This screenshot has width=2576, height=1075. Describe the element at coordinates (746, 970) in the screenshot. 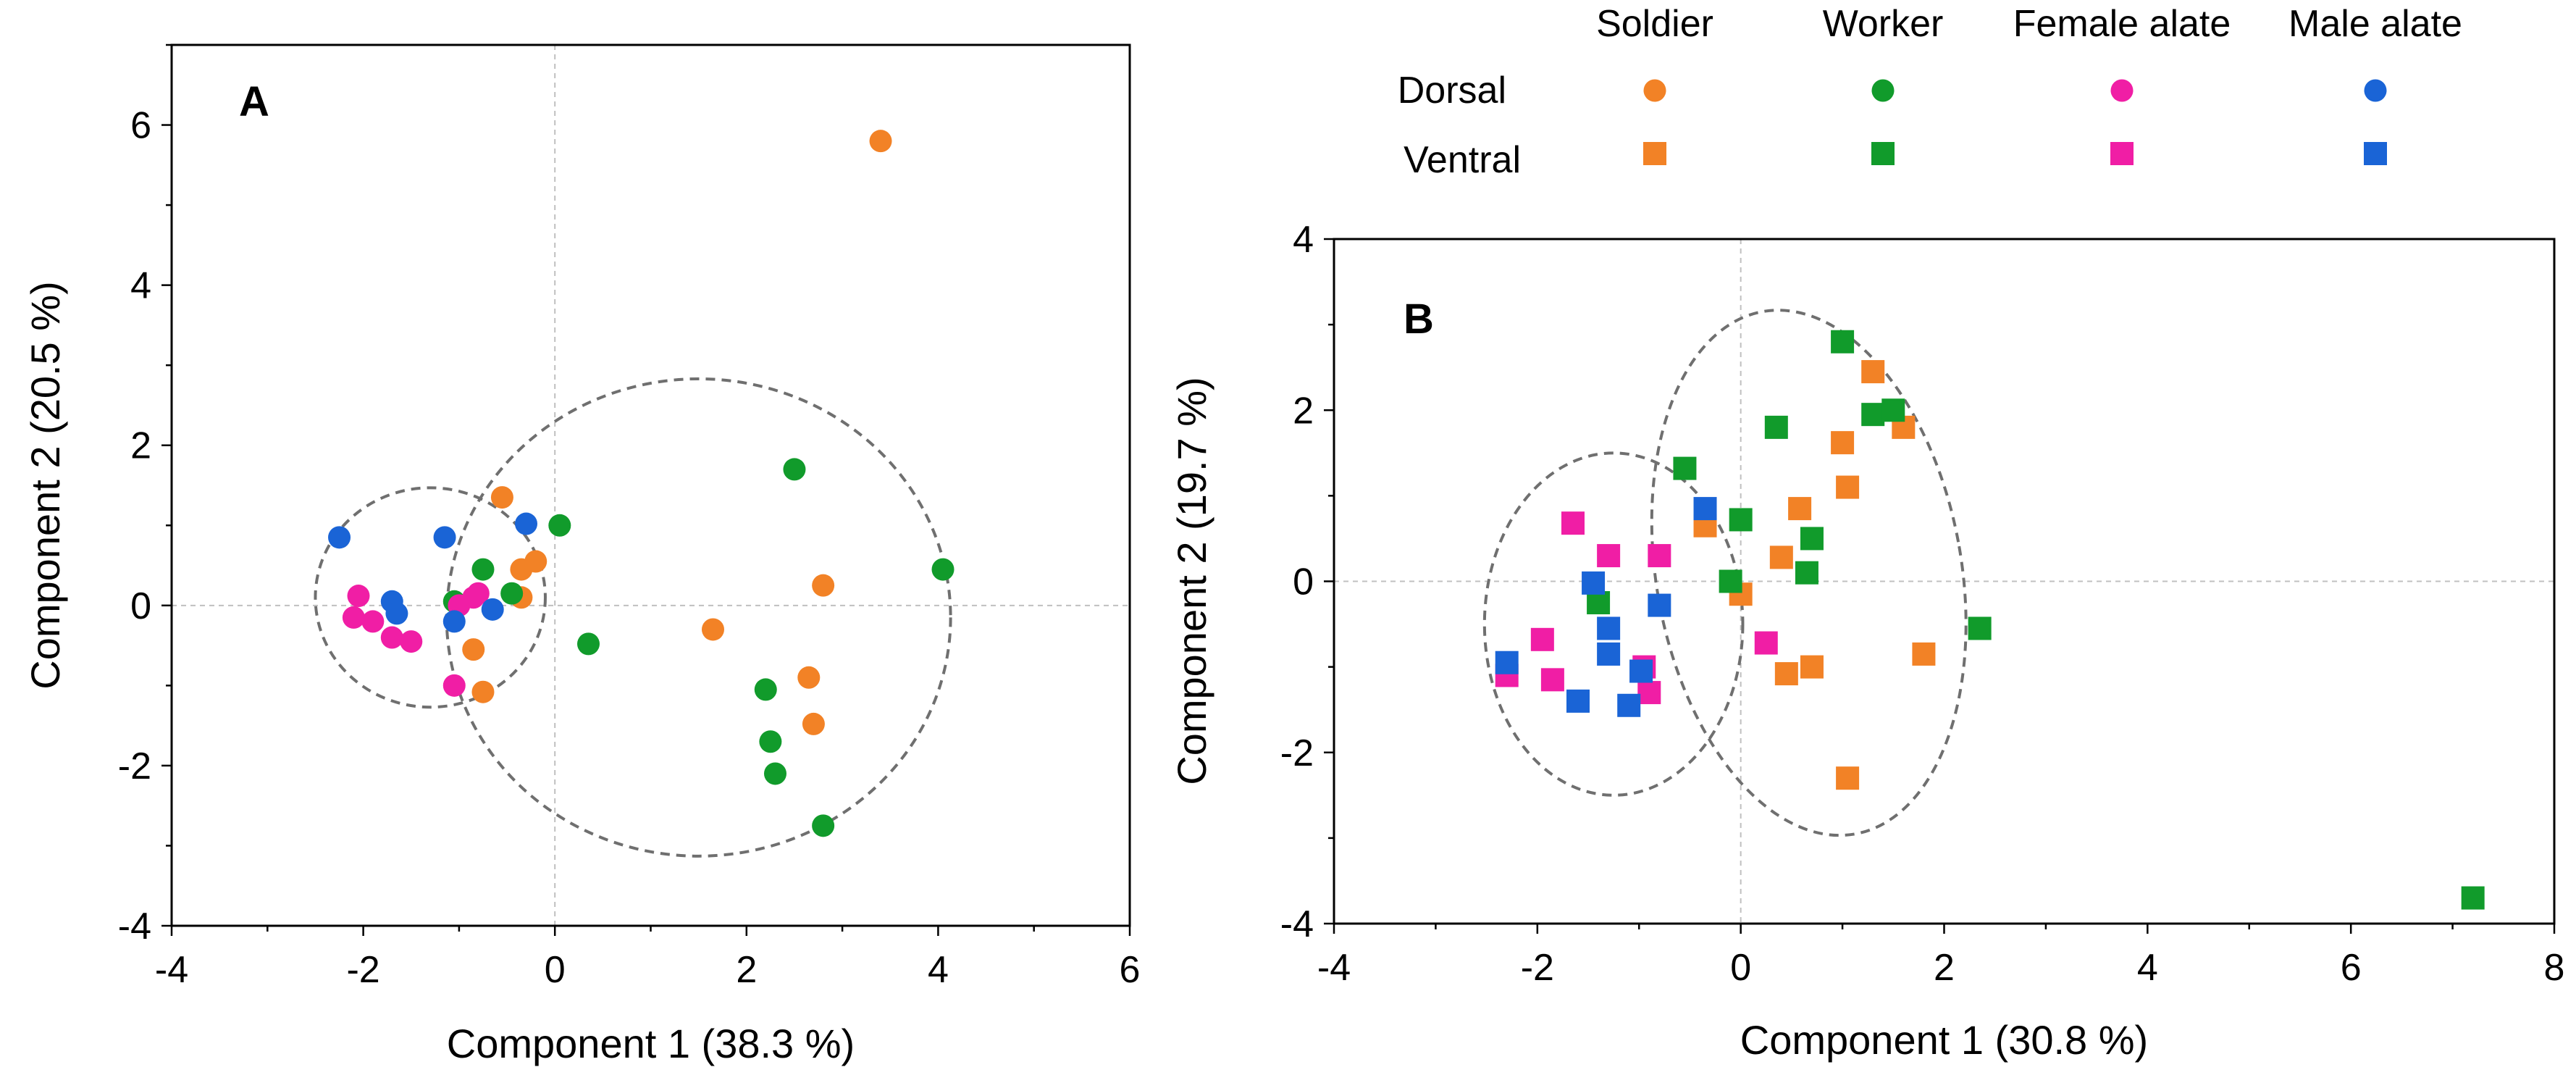

I see `panel-a-x-tick-label: 2` at that location.